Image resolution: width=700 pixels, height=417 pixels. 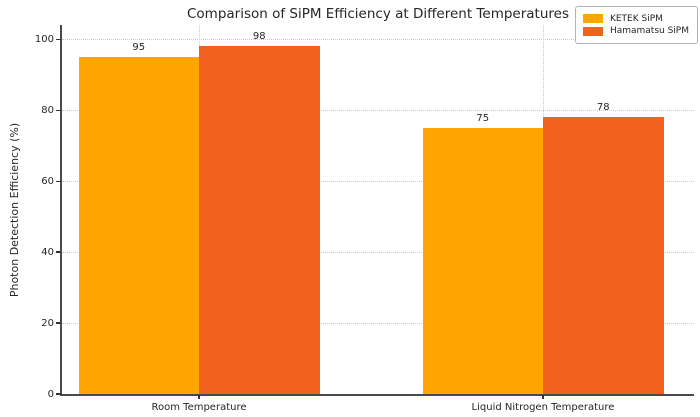 I want to click on bar-value-label: 75, so click(x=483, y=118).